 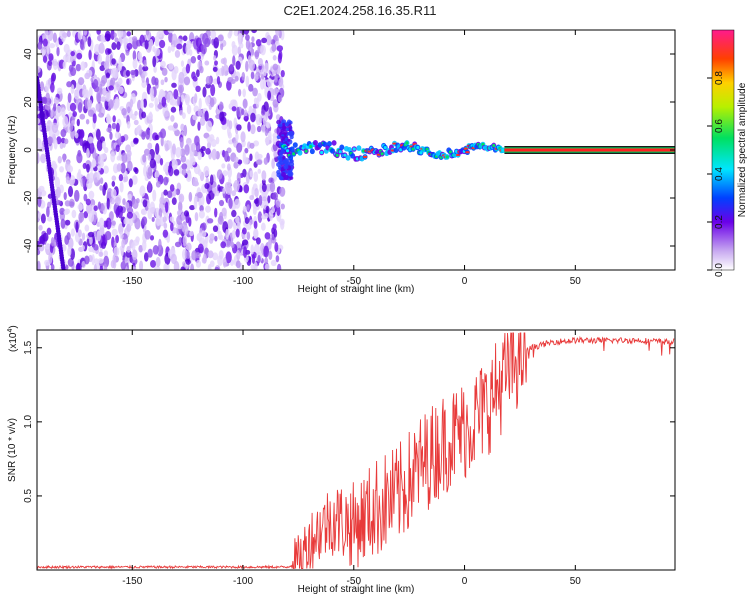 What do you see at coordinates (719, 78) in the screenshot?
I see `colorbar-tick-label: 0.8` at bounding box center [719, 78].